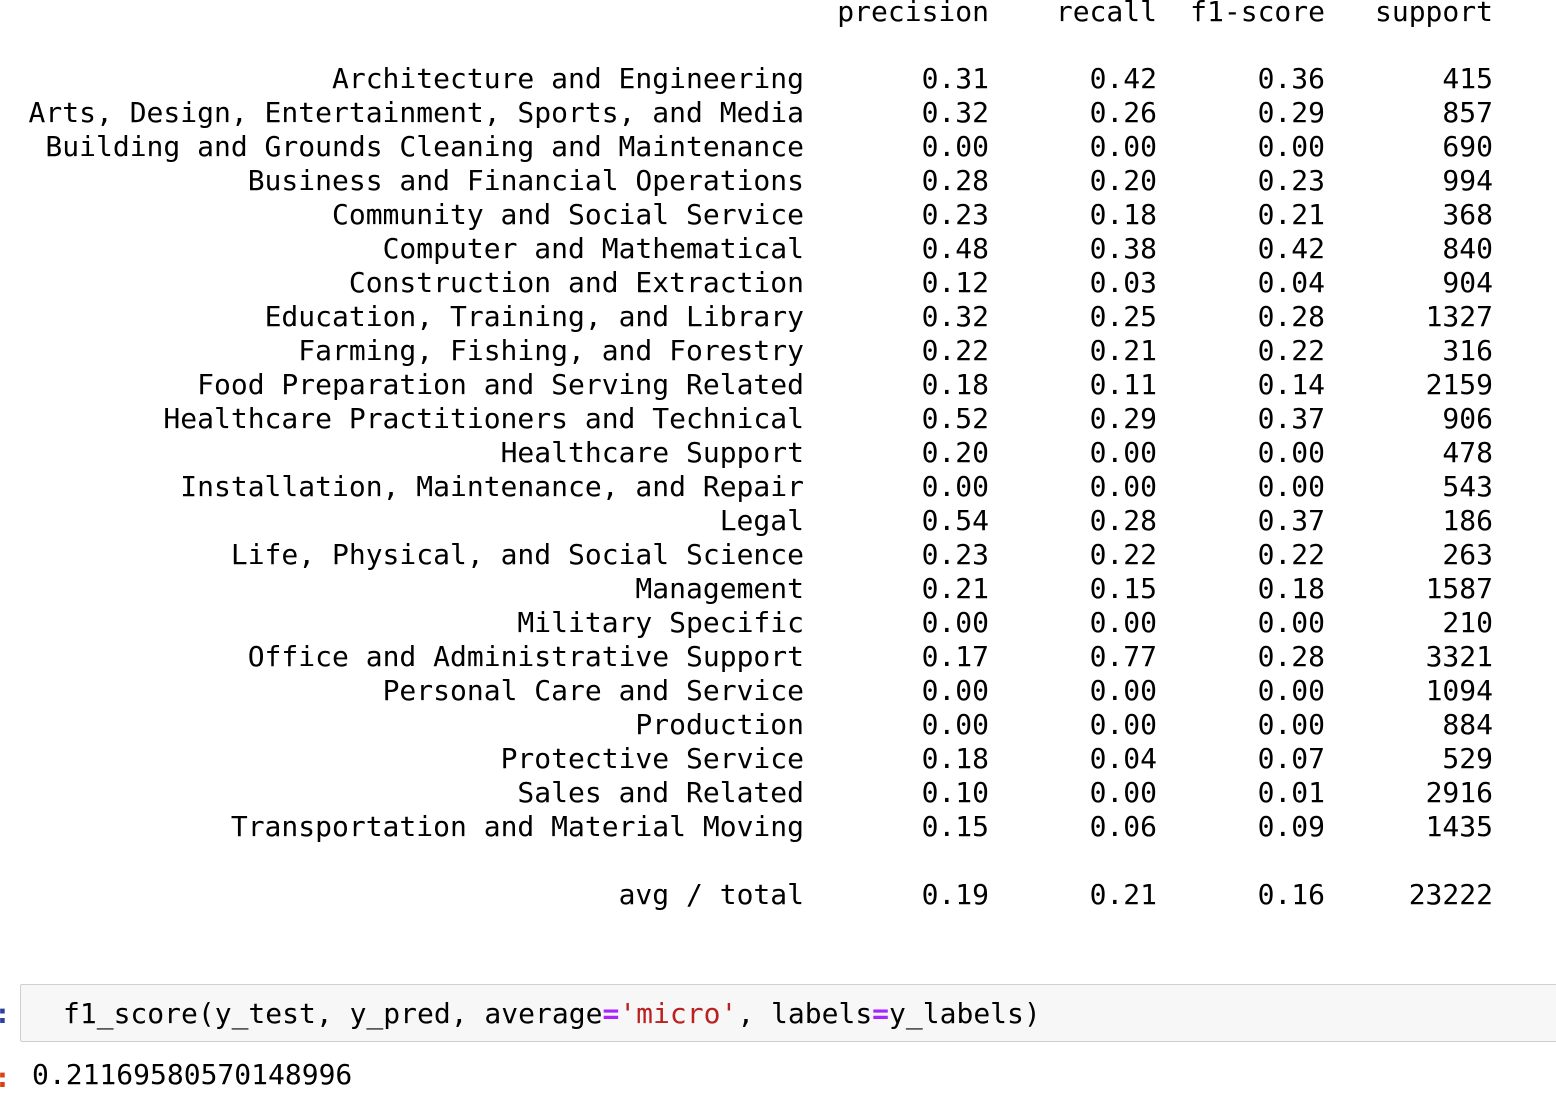  Describe the element at coordinates (955, 112) in the screenshot. I see `row-precision: 0.32` at that location.